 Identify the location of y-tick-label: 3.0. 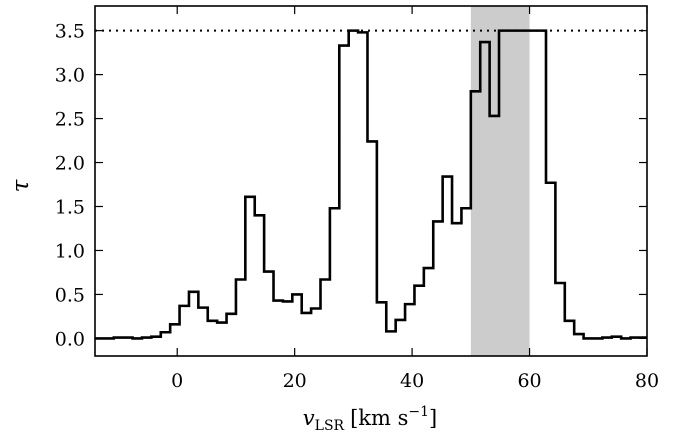
(70, 76).